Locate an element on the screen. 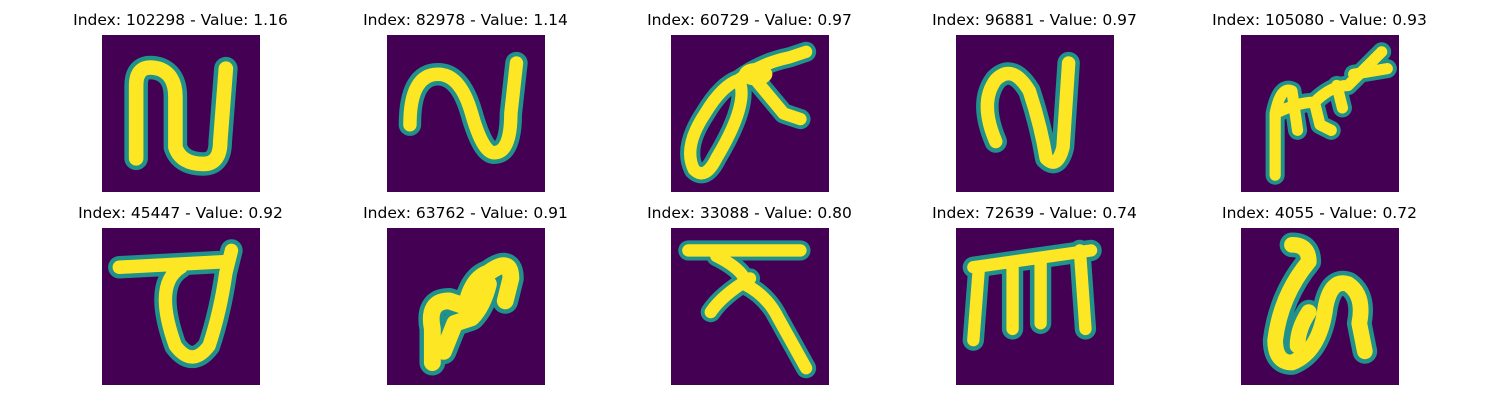 Image resolution: width=1500 pixels, height=400 pixels. glyph-n-wave-icon is located at coordinates (463, 107).